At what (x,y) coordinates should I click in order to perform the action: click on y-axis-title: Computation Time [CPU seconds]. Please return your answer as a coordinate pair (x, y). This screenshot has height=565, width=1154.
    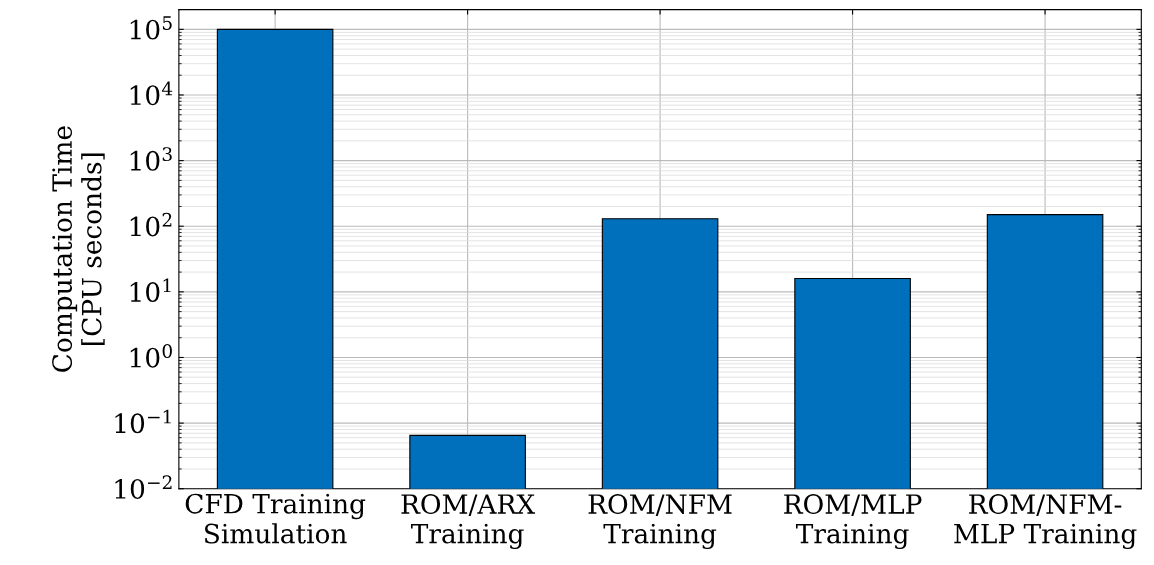
    Looking at the image, I should click on (78, 249).